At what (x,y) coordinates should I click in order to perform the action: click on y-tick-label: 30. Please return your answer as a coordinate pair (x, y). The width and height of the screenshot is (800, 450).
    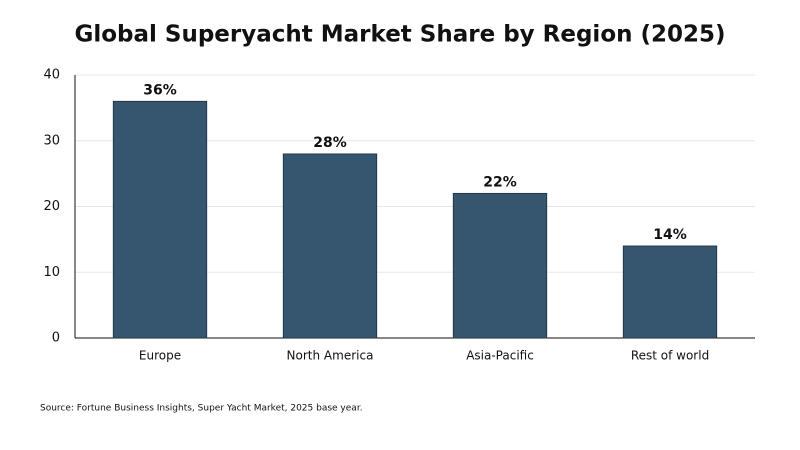
    Looking at the image, I should click on (51, 140).